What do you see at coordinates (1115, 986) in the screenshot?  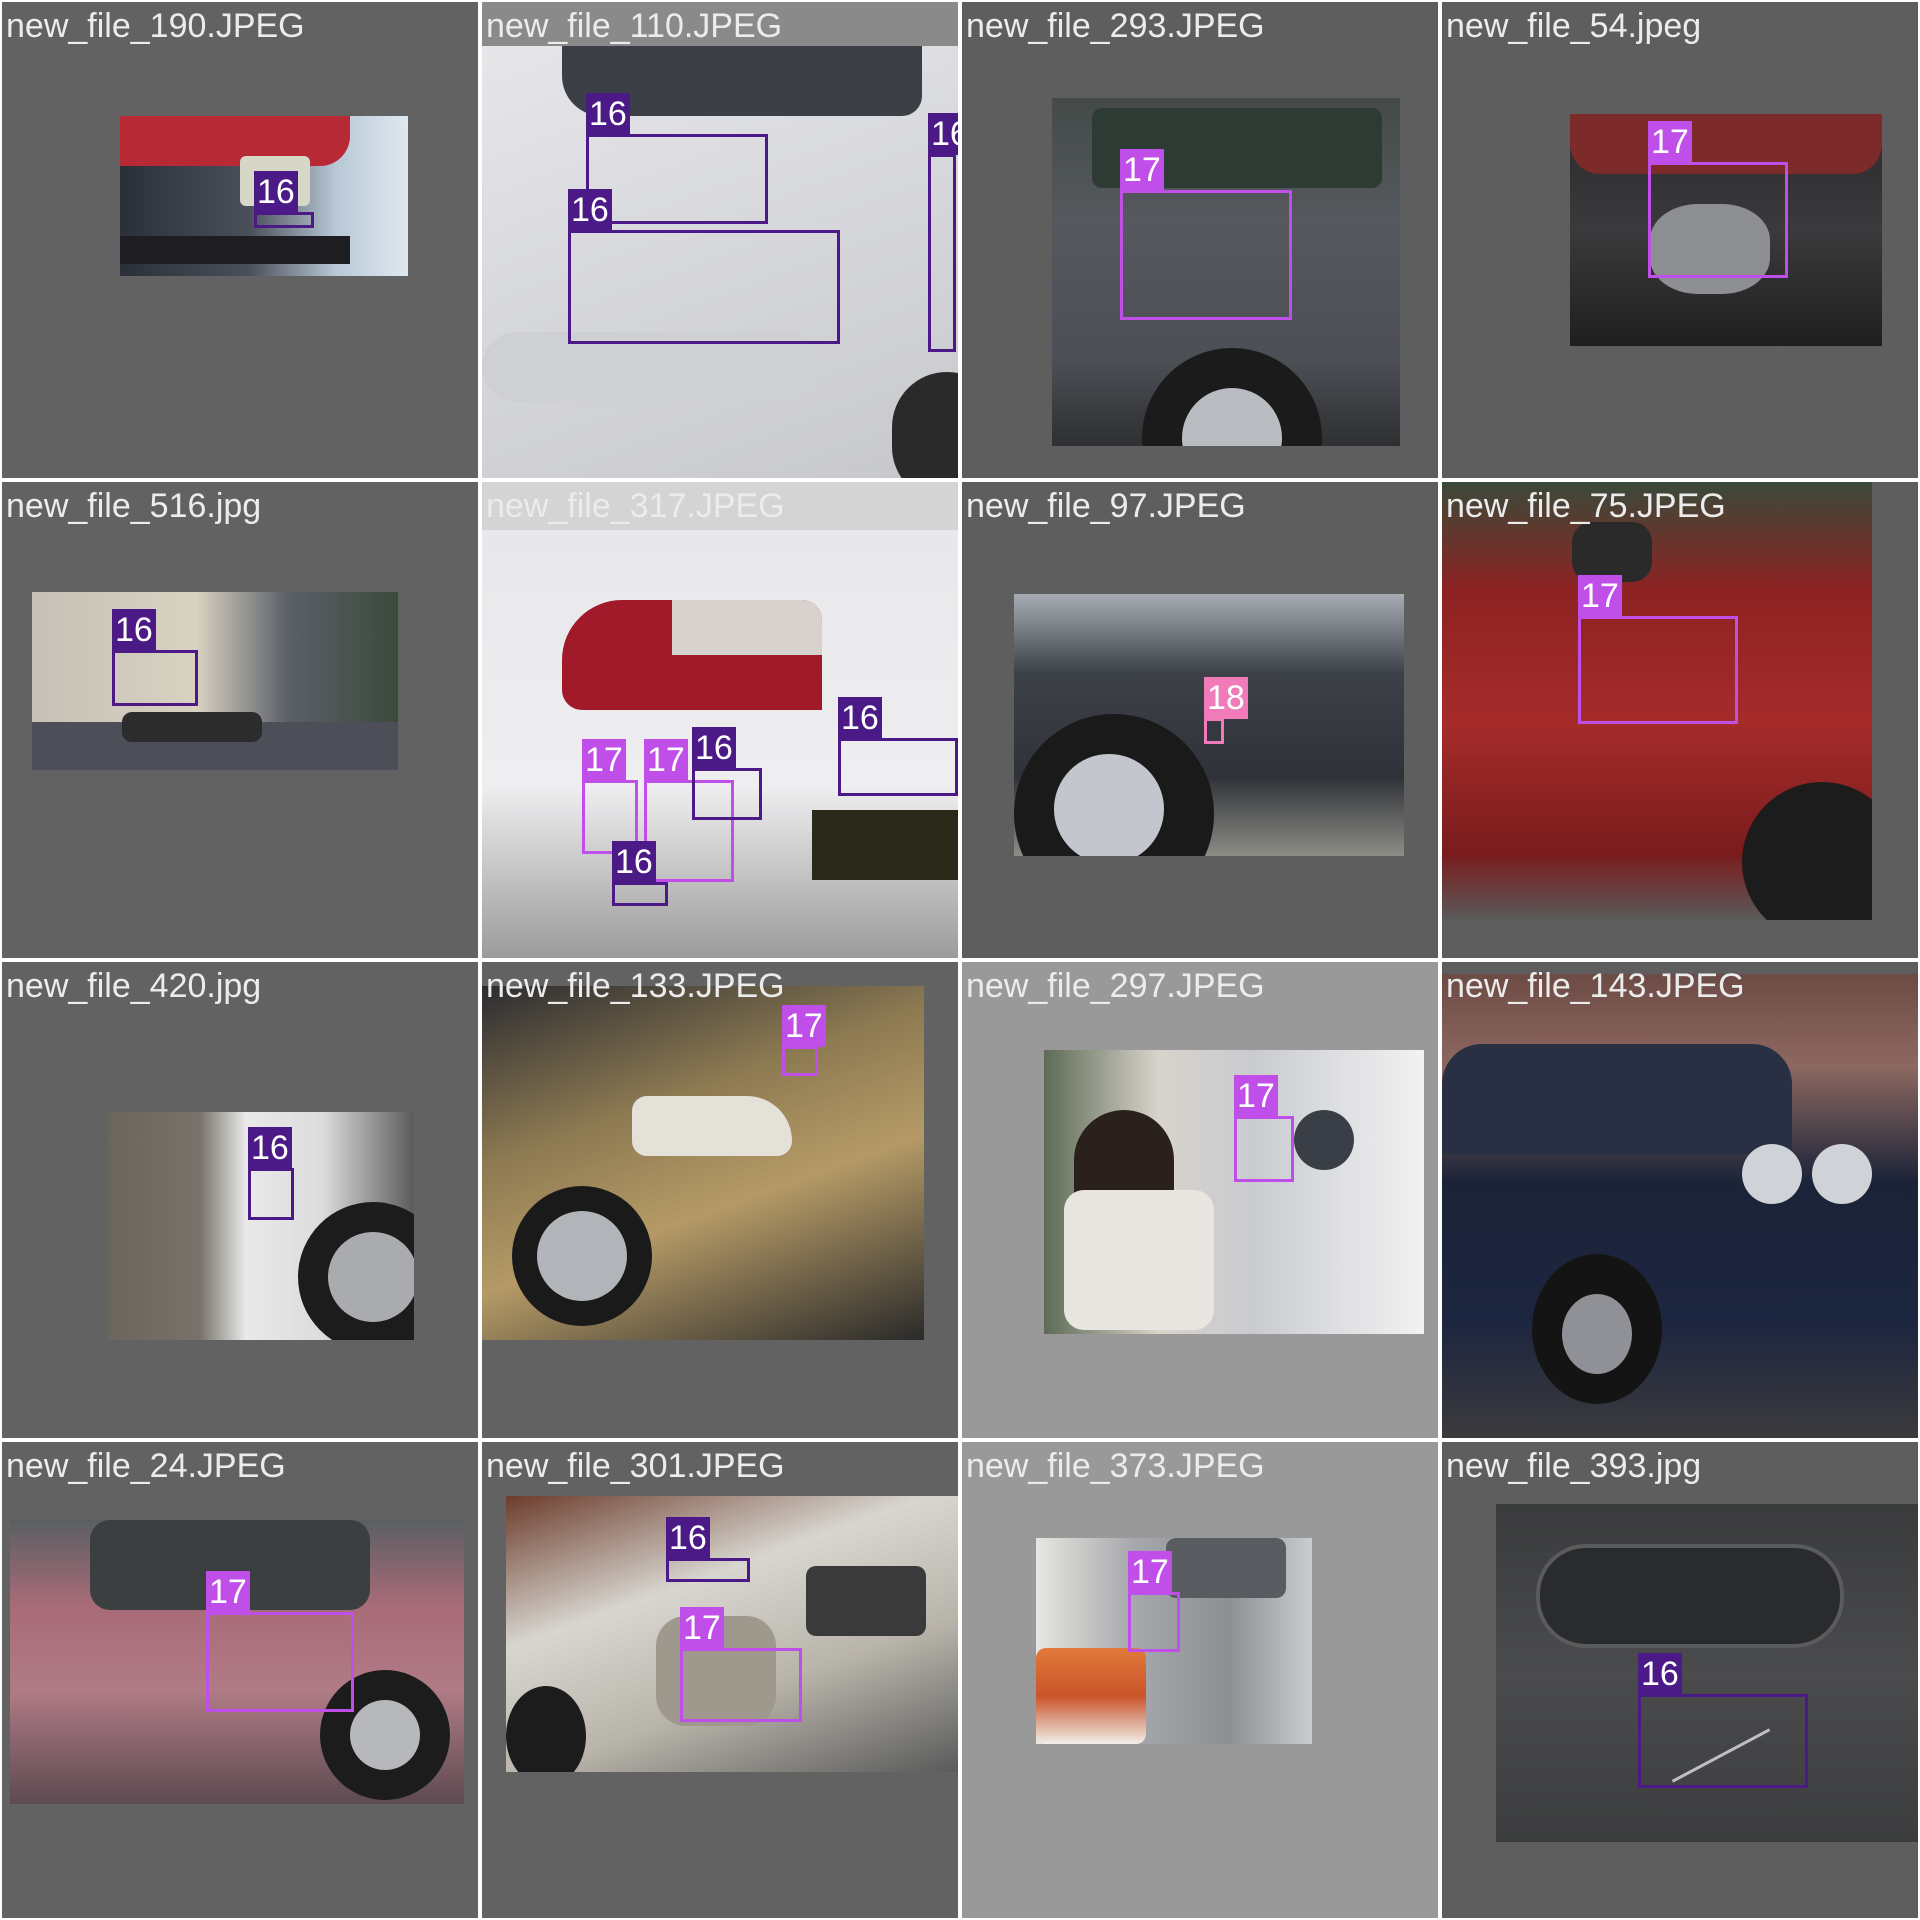 I see `file-name: new_file_297.JPEG` at bounding box center [1115, 986].